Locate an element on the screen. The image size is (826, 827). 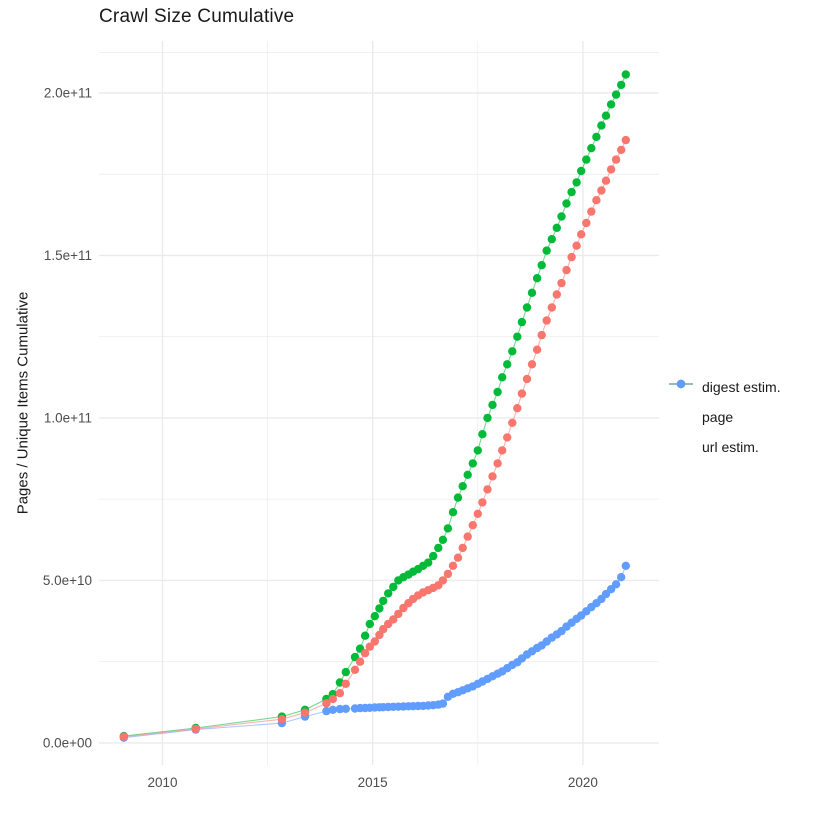
legend-label-digest-estim: digest estim. is located at coordinates (741, 386).